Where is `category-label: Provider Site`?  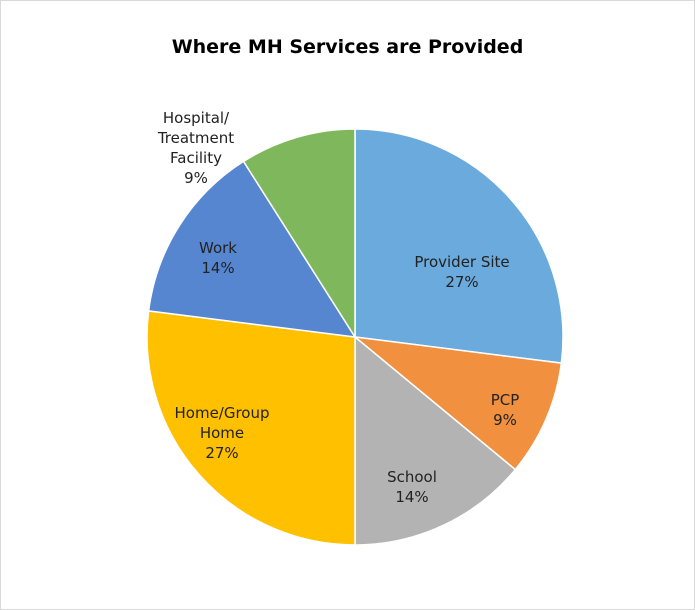 category-label: Provider Site is located at coordinates (462, 262).